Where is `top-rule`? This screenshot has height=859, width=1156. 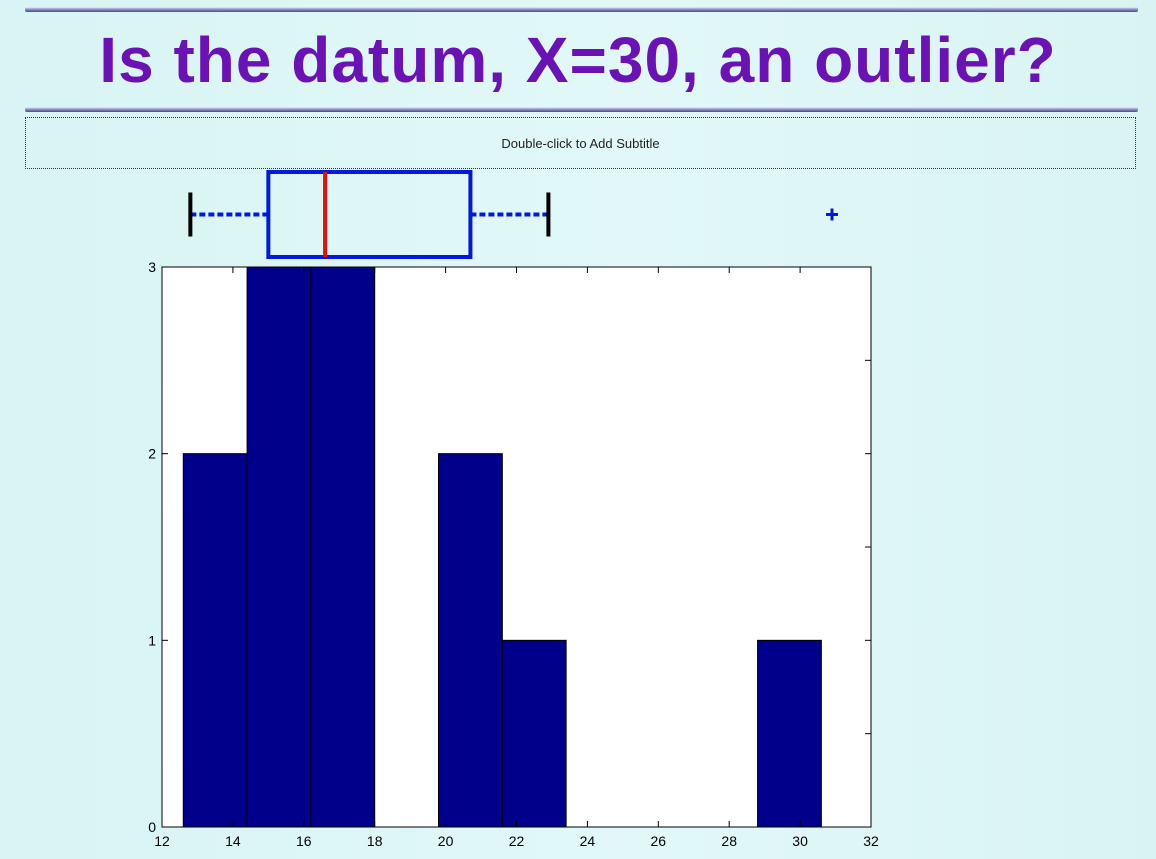 top-rule is located at coordinates (581, 9).